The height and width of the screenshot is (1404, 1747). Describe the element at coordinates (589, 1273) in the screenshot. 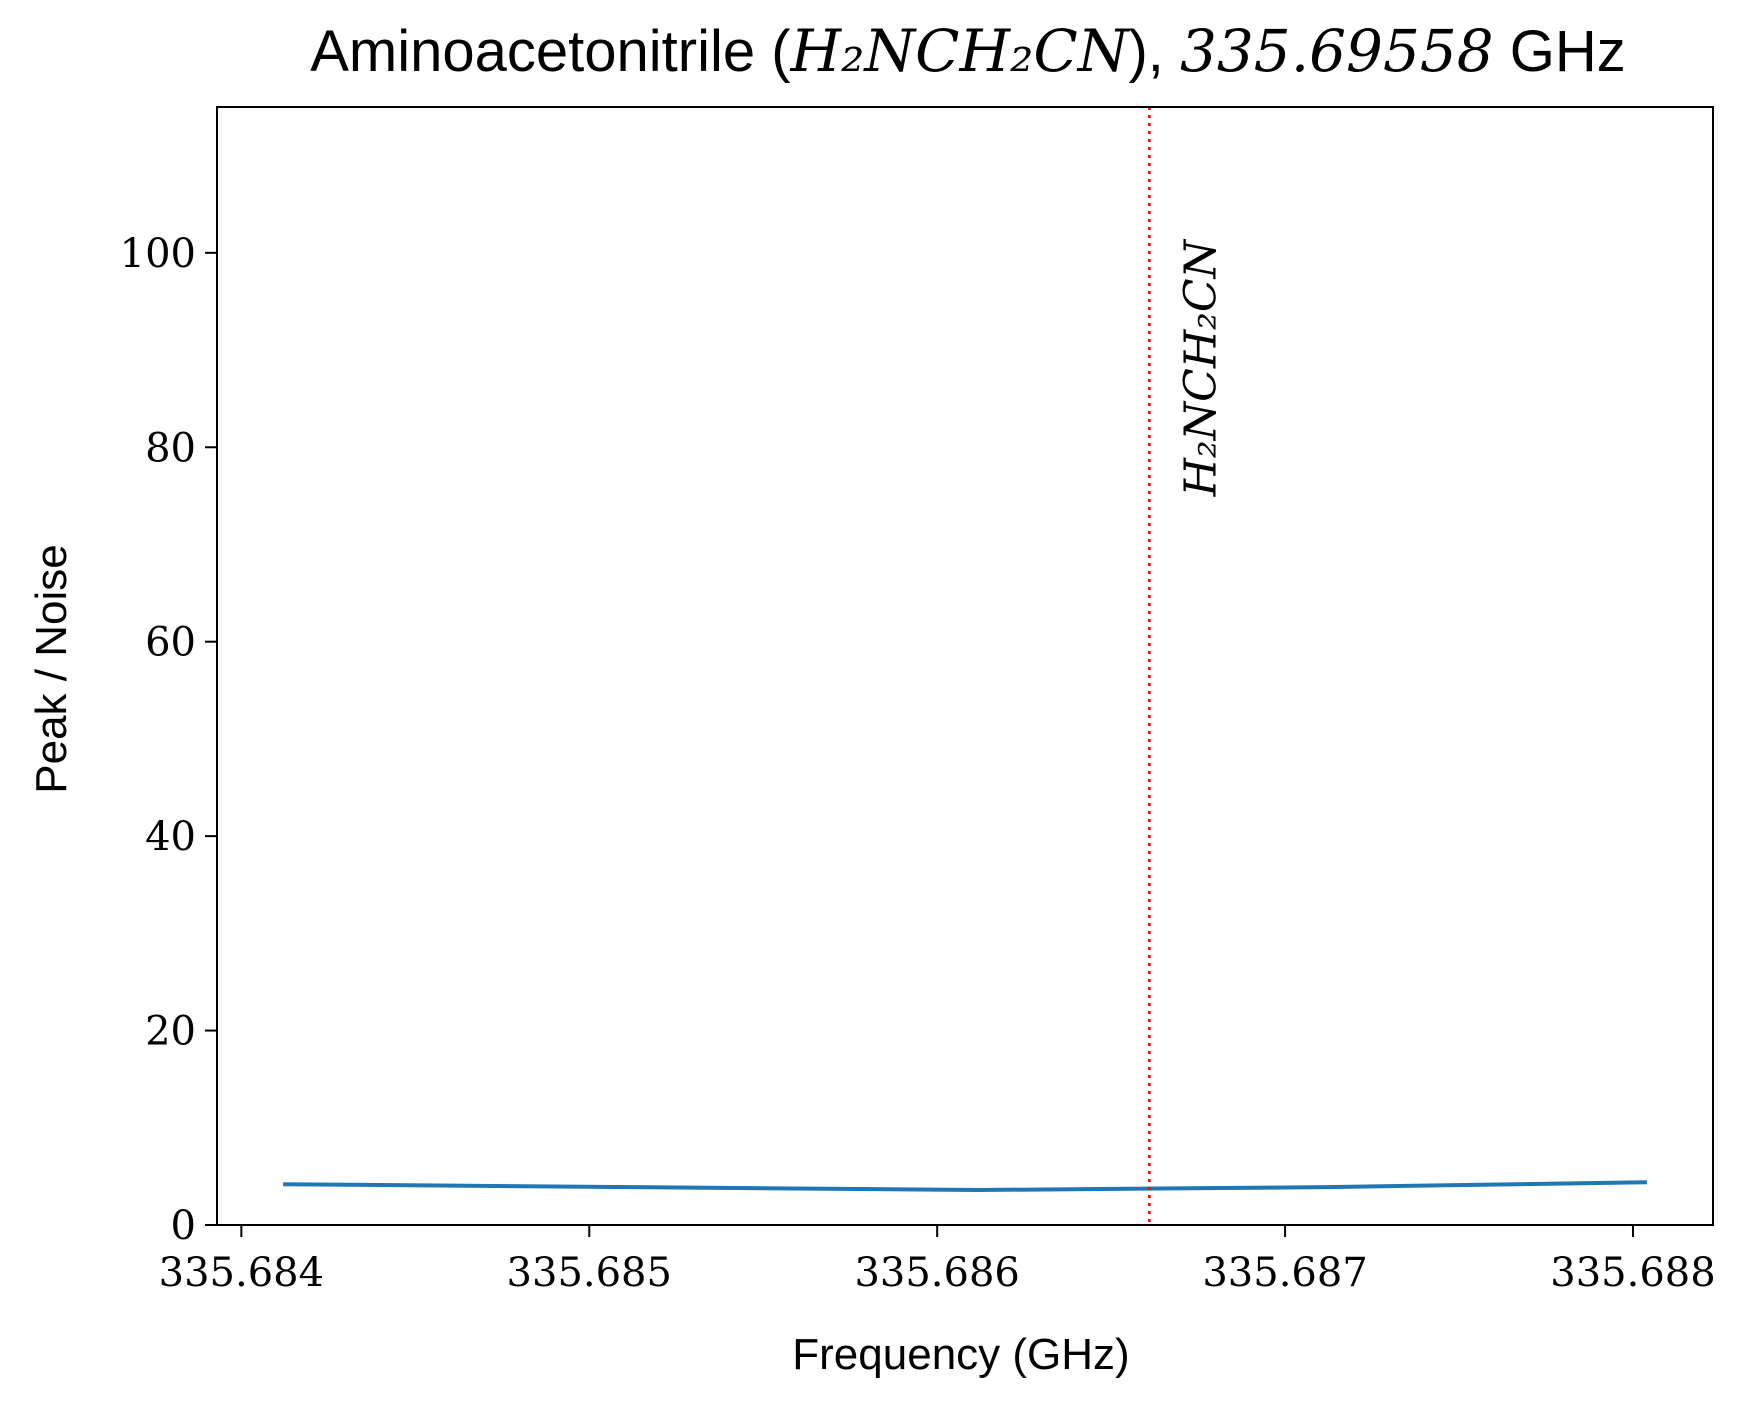

I see `x-tick-label: 335.685` at that location.